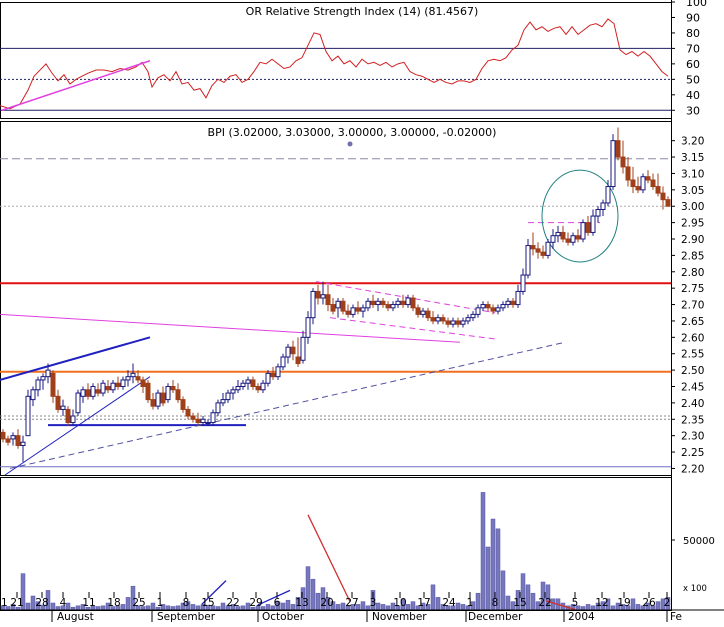 The height and width of the screenshot is (627, 724). I want to click on price-tick-label: 2.60, so click(692, 338).